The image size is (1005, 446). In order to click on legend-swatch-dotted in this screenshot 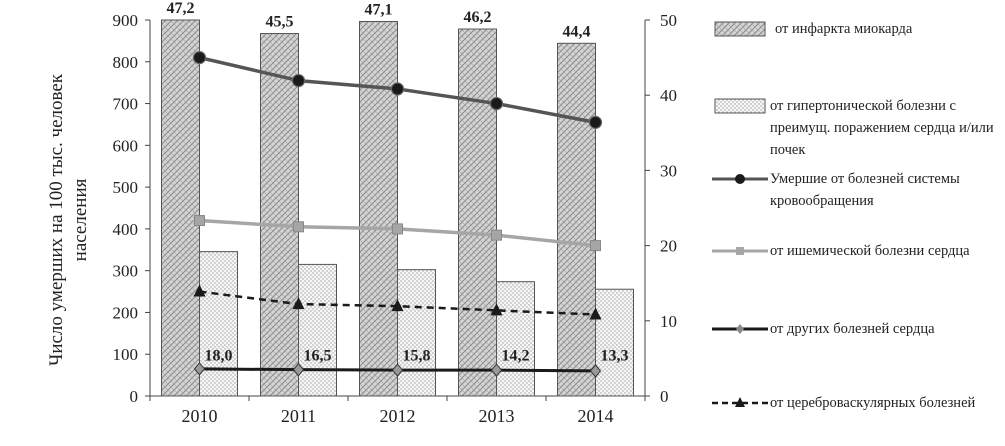, I will do `click(740, 106)`.